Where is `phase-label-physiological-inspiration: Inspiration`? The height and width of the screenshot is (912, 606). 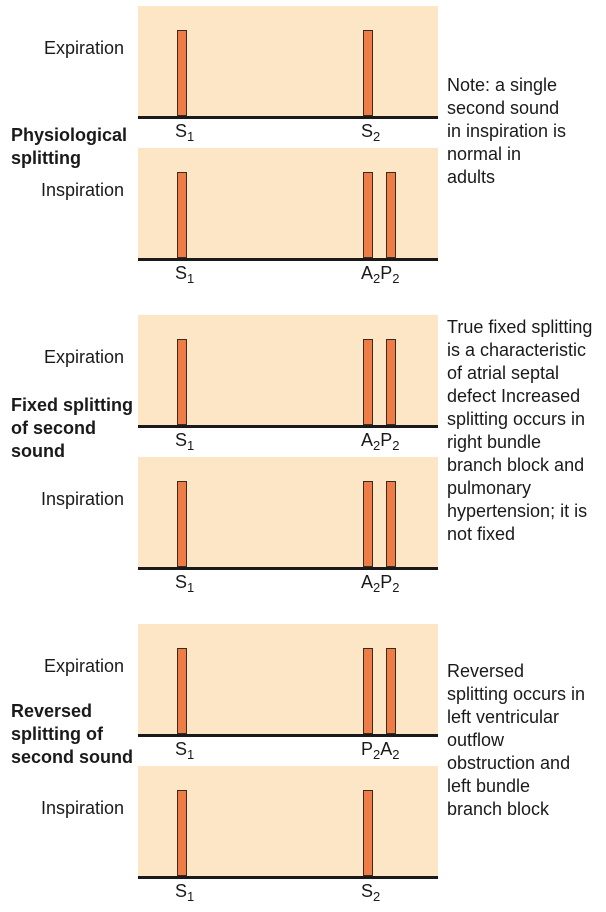
phase-label-physiological-inspiration: Inspiration is located at coordinates (82, 190).